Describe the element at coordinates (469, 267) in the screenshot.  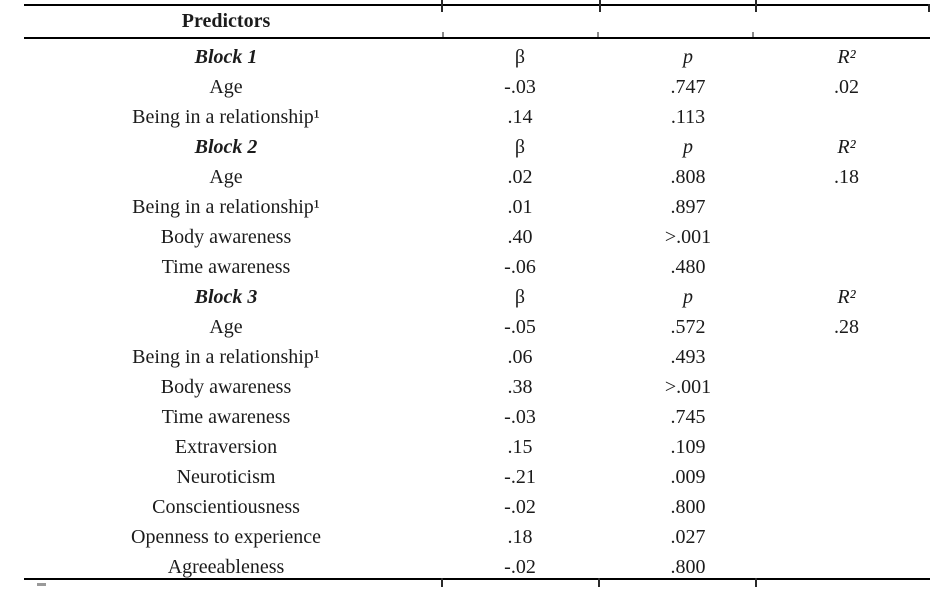
I see `predictor-row: Time awareness -.06 .480` at that location.